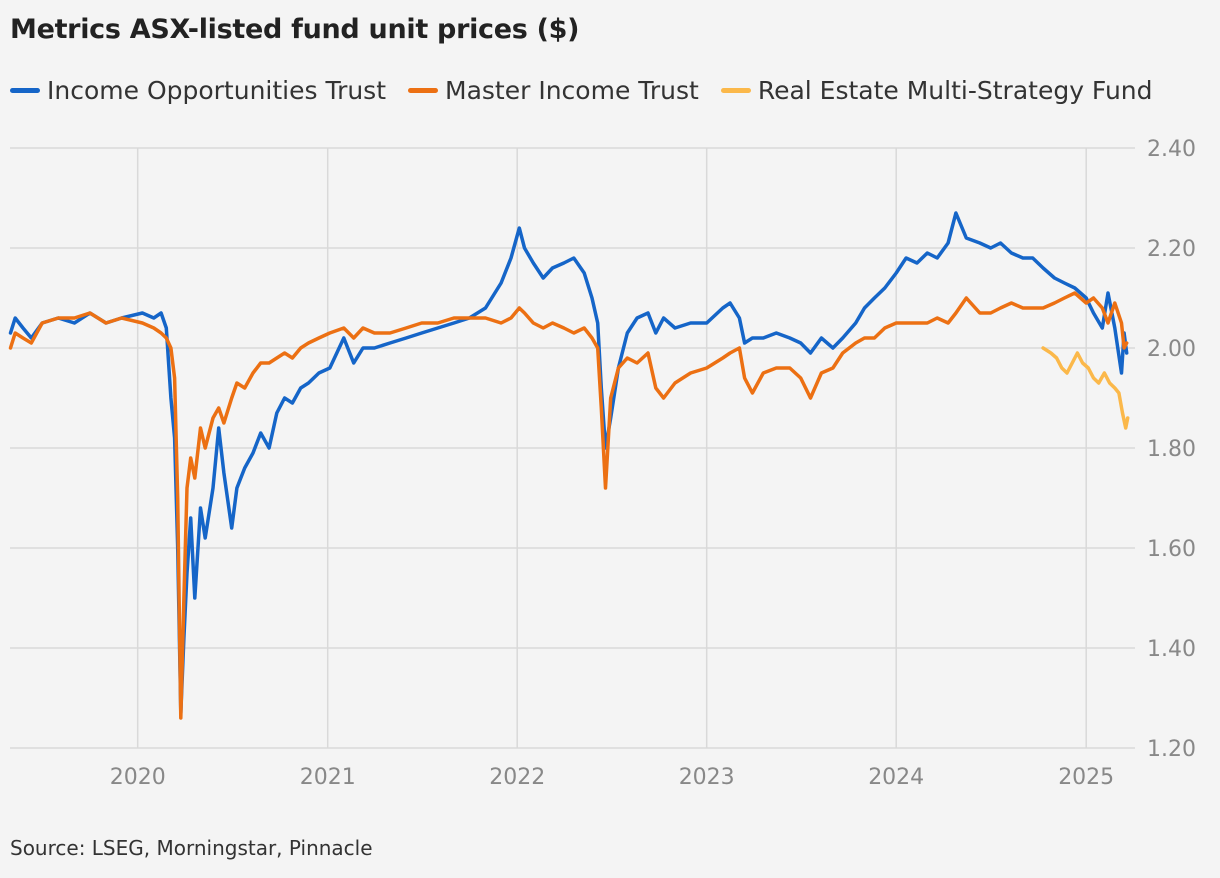 This screenshot has height=878, width=1220. What do you see at coordinates (1171, 749) in the screenshot?
I see `y-tick-label: 1.20` at bounding box center [1171, 749].